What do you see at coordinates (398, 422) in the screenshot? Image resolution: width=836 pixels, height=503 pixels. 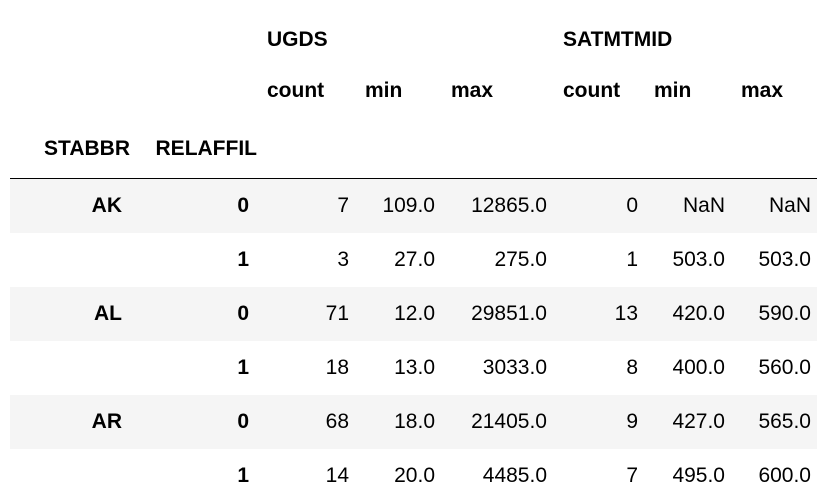 I see `table-cell: 18.0` at bounding box center [398, 422].